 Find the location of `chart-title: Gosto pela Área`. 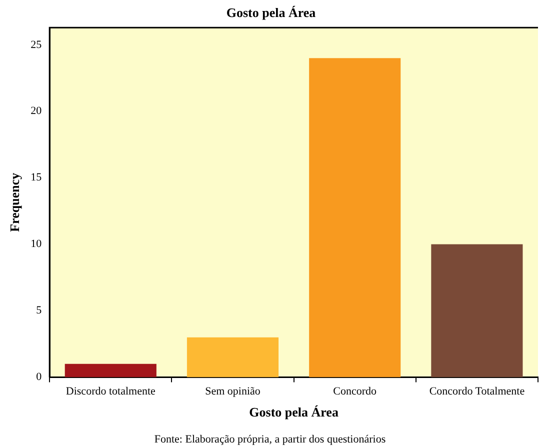

chart-title: Gosto pela Área is located at coordinates (271, 12).